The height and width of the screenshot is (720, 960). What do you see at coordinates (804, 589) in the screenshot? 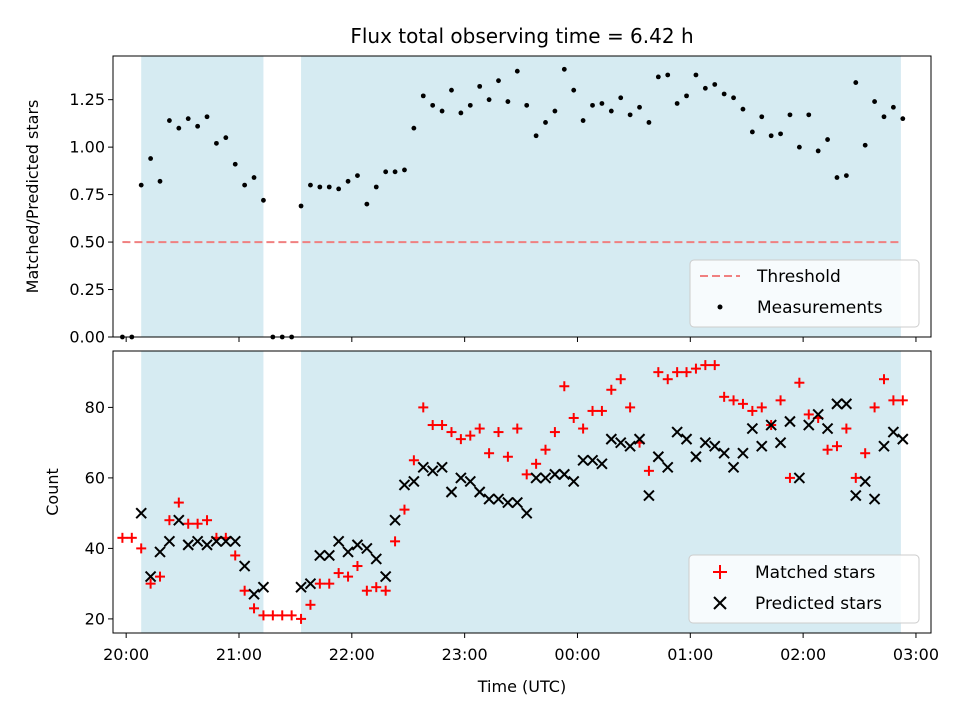
I see `bottom-legend-box` at bounding box center [804, 589].